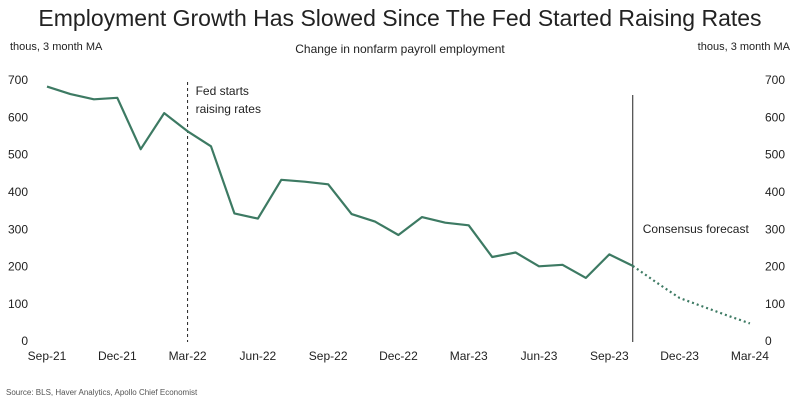  Describe the element at coordinates (691, 294) in the screenshot. I see `data-line` at that location.